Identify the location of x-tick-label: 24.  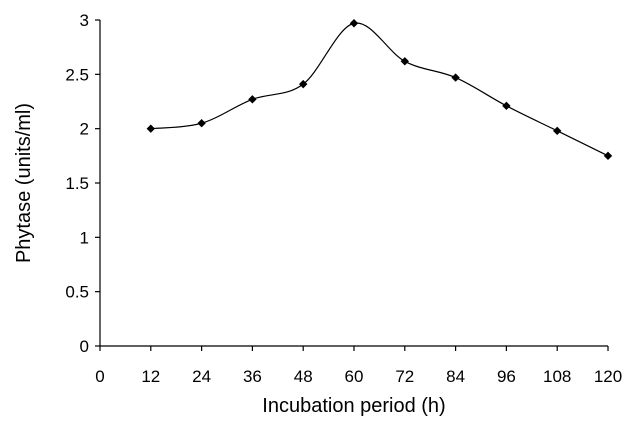
(201, 376).